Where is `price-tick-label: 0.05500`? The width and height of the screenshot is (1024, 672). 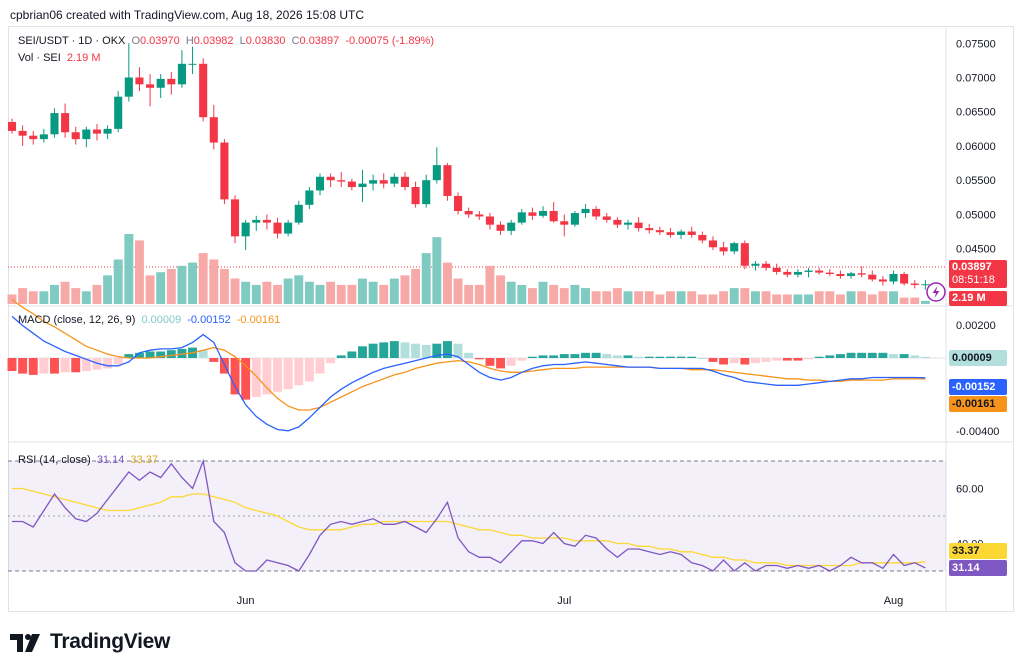 price-tick-label: 0.05500 is located at coordinates (976, 181).